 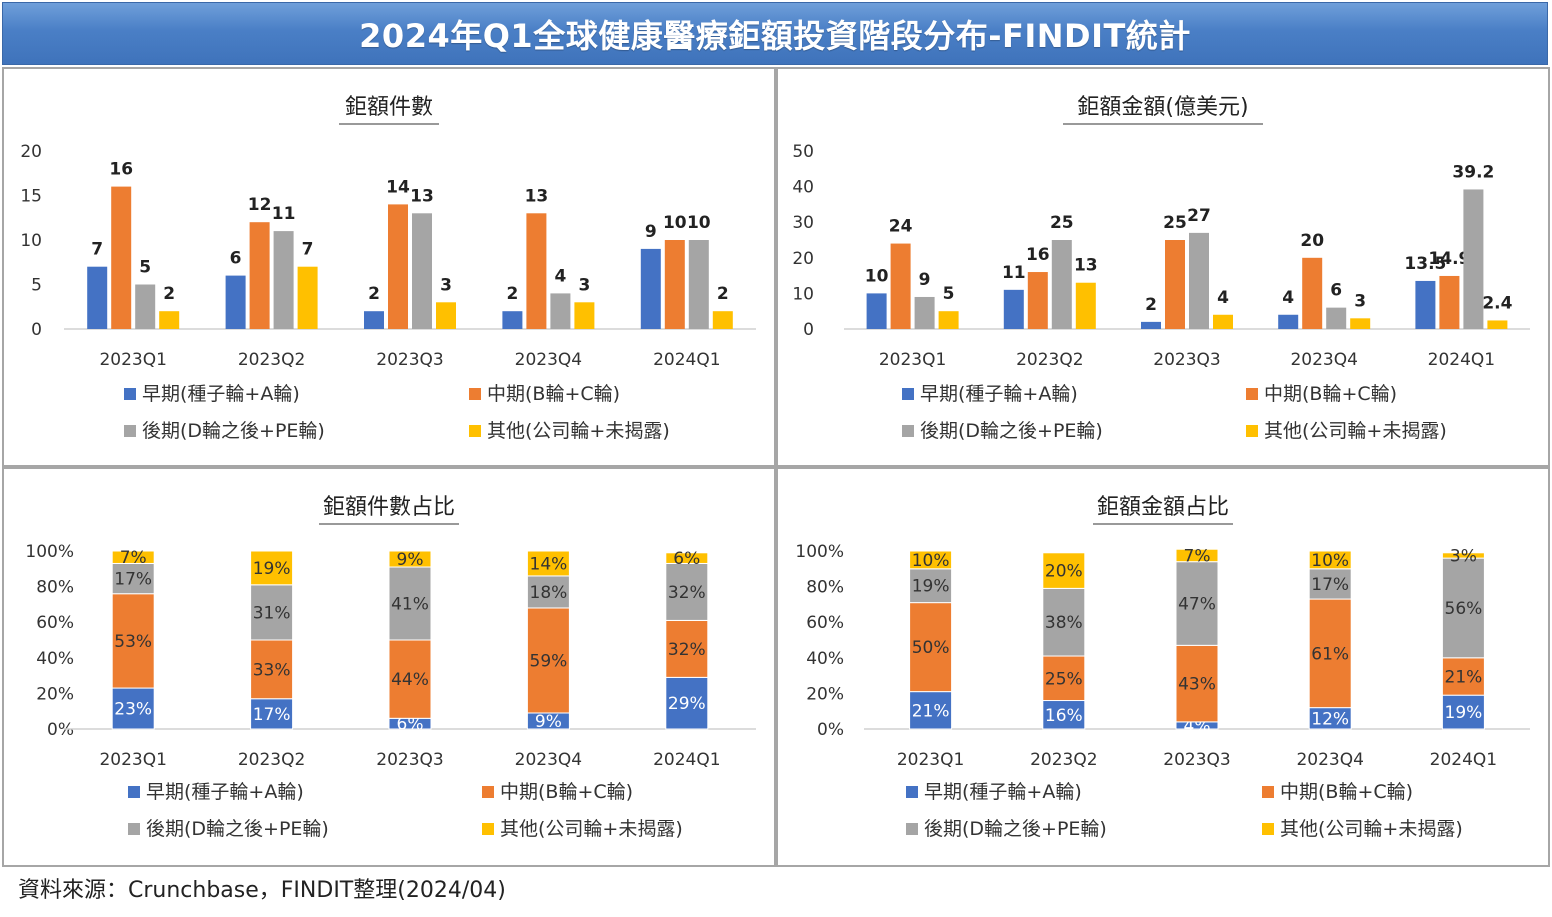 I want to click on legend-swatch-late, so click(x=134, y=829).